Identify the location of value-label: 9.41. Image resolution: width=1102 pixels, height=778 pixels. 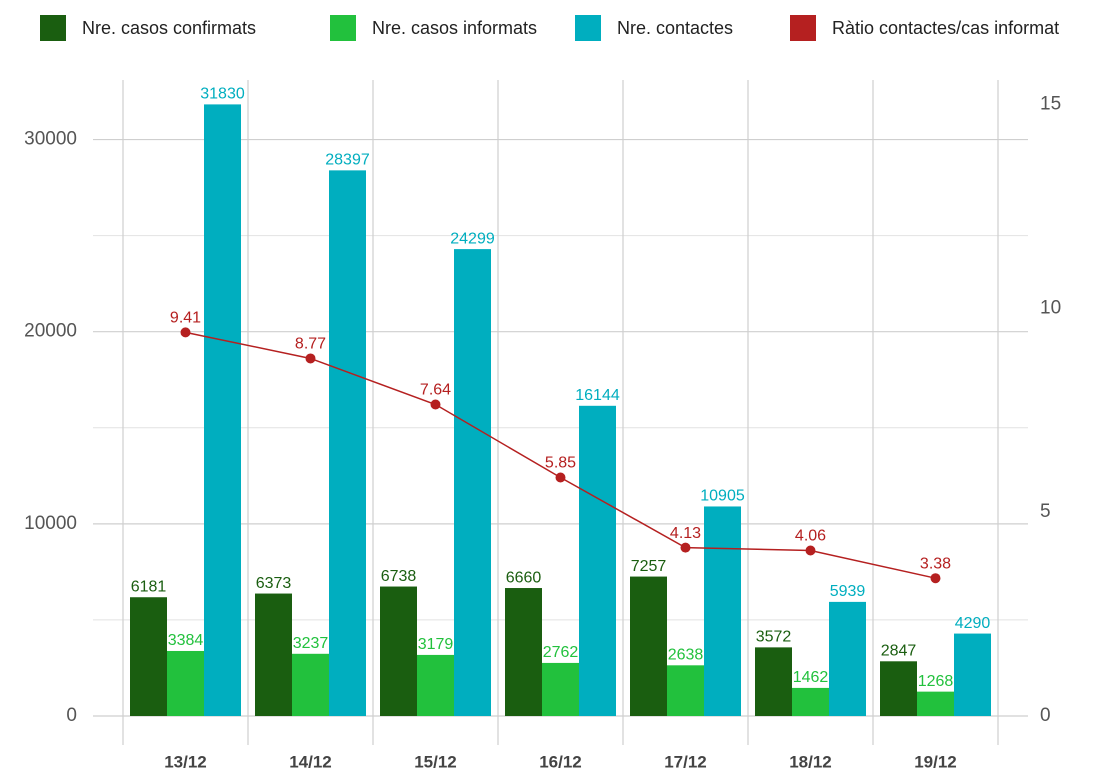
(185, 318).